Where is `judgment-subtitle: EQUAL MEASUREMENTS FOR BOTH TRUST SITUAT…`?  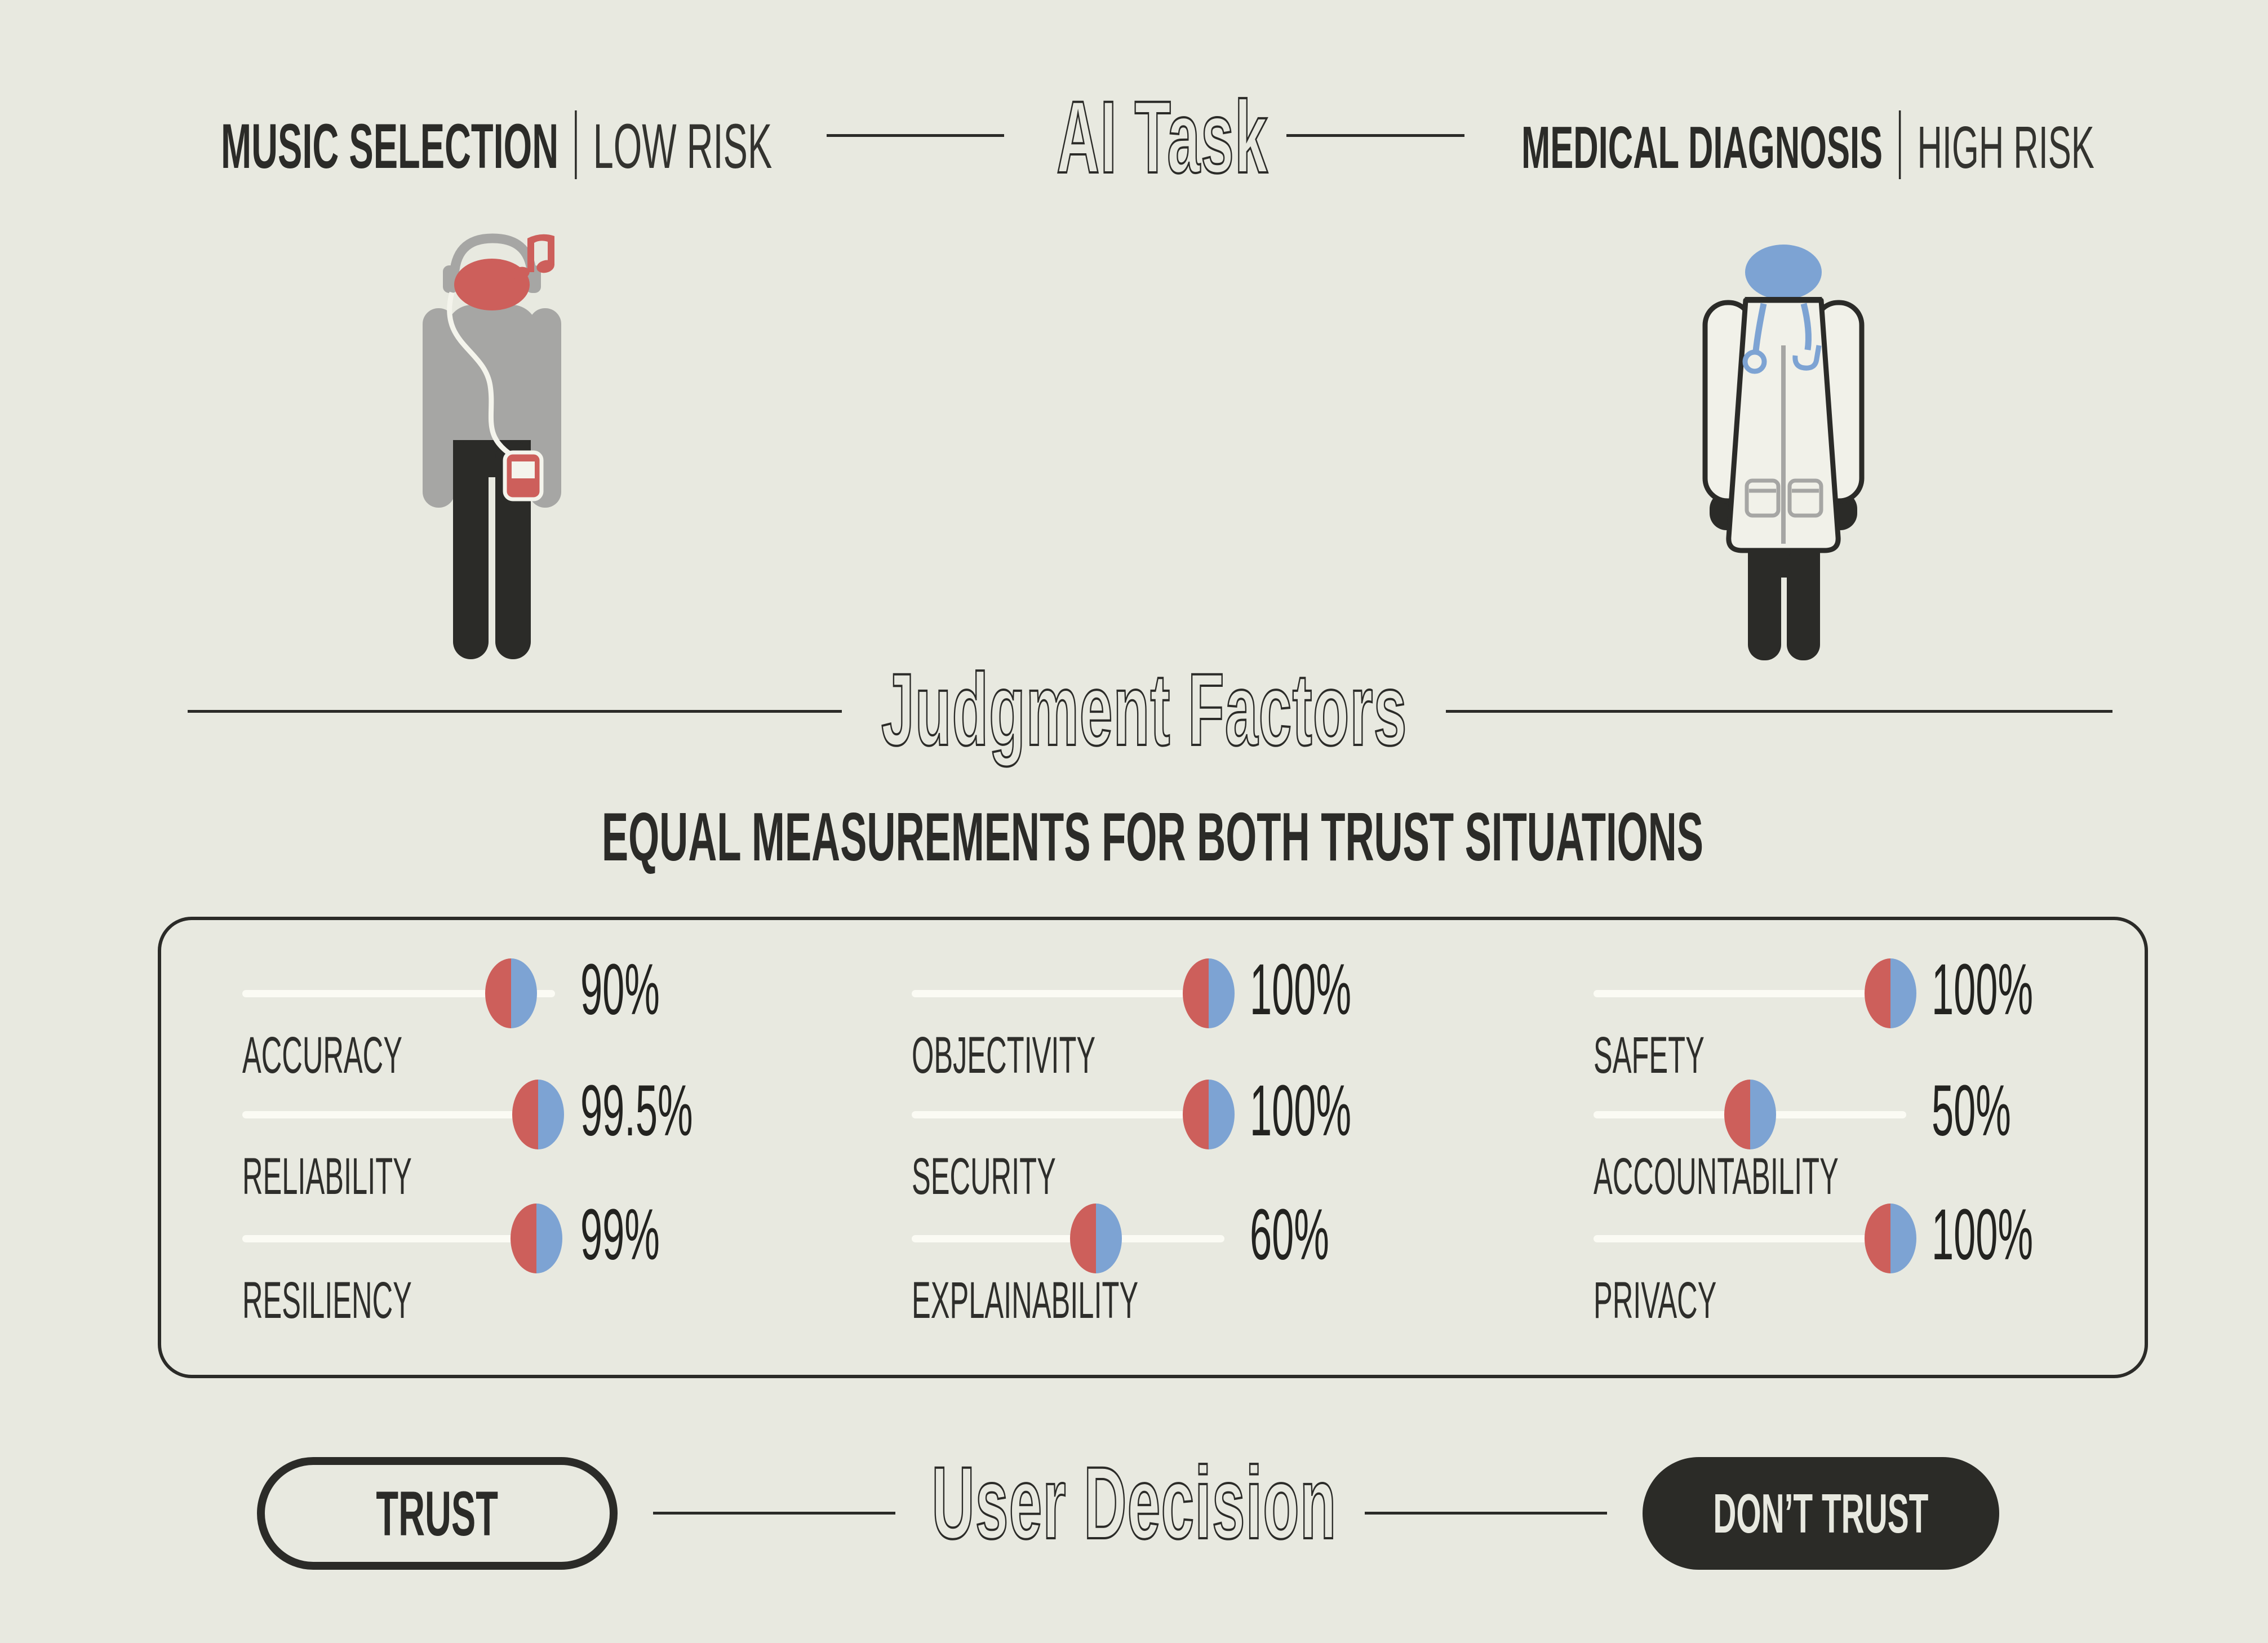
judgment-subtitle: EQUAL MEASUREMENTS FOR BOTH TRUST SITUAT… is located at coordinates (1152, 836).